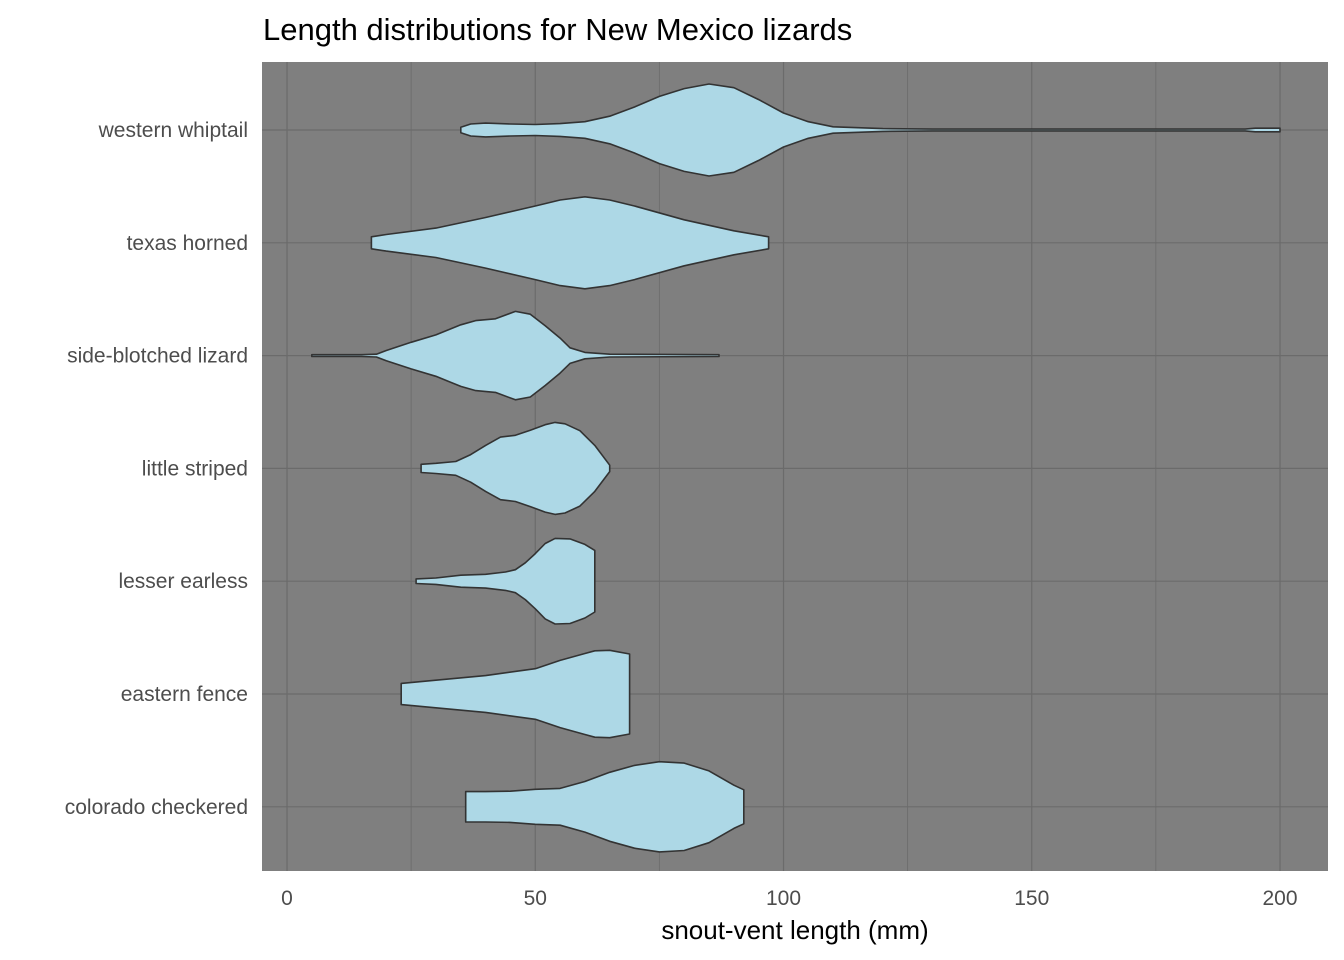 The image size is (1344, 960). I want to click on y-tick-label: lesser earless, so click(183, 581).